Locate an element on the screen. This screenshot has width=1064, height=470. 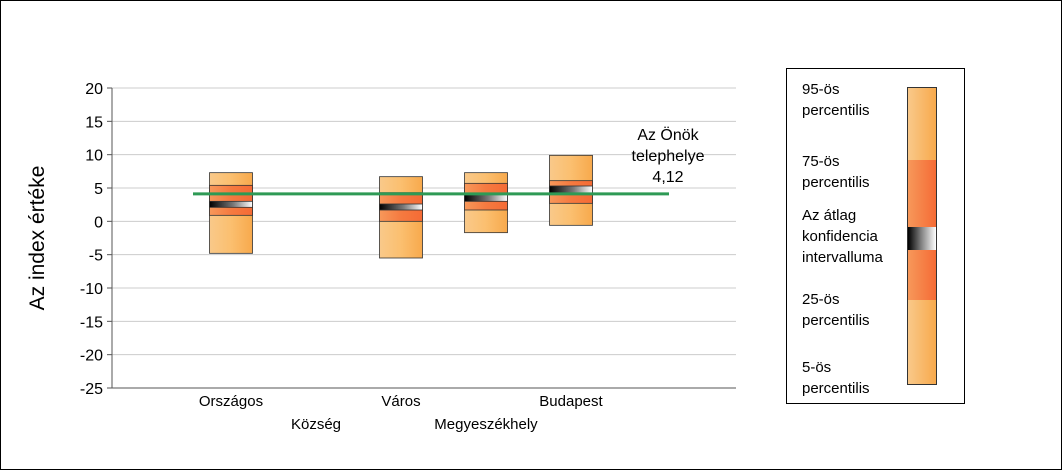
reference-label: Az Önök is located at coordinates (668, 135).